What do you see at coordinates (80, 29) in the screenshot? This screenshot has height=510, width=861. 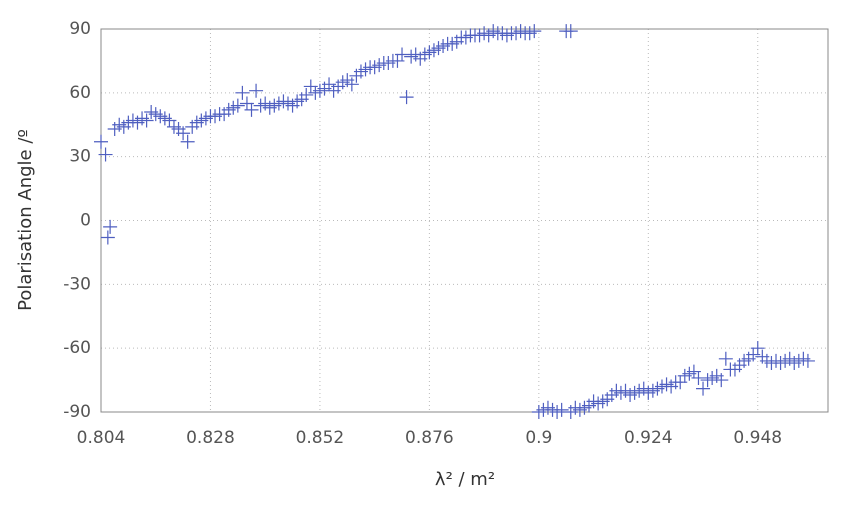 I see `y-tick-label: 90` at bounding box center [80, 29].